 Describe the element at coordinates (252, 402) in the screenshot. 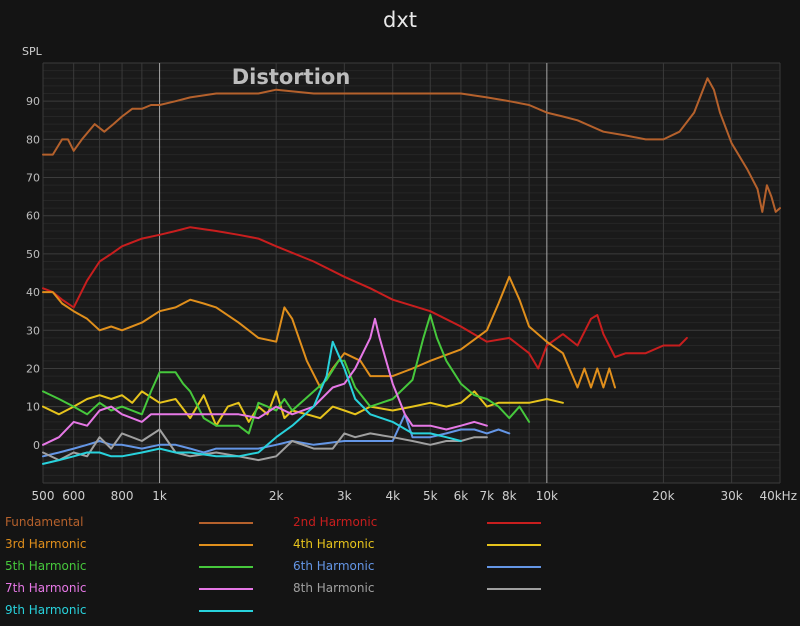

I see `series-line-9th-harmonic` at that location.